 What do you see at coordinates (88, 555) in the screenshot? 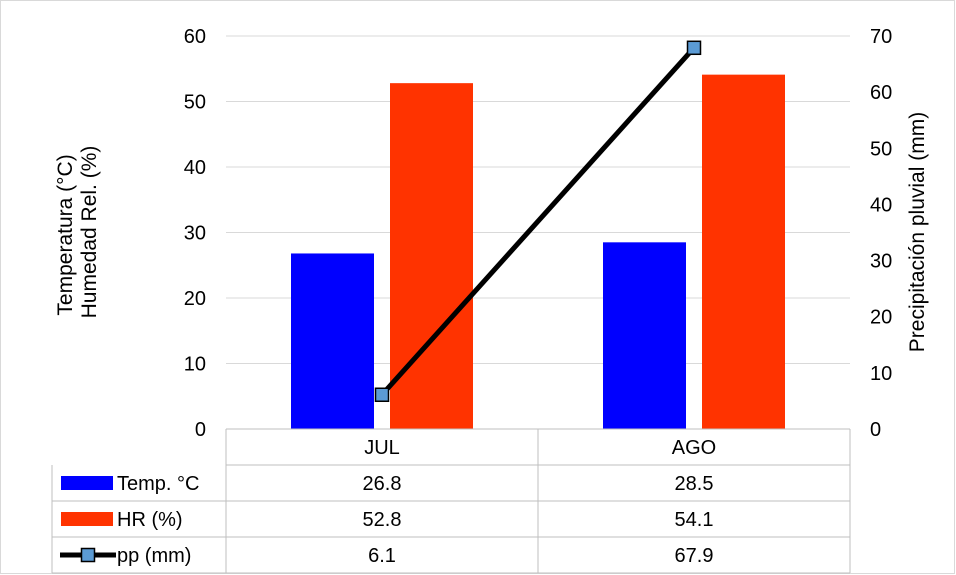
I see `legend-key-marker-pp-mm` at bounding box center [88, 555].